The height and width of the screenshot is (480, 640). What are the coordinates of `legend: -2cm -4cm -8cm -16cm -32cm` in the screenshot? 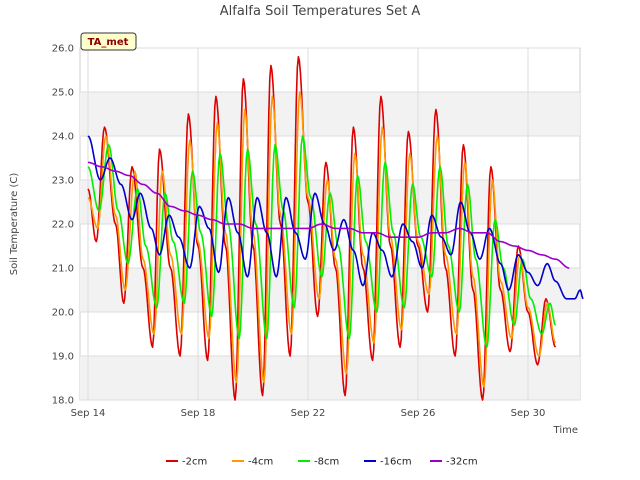 It's located at (322, 462).